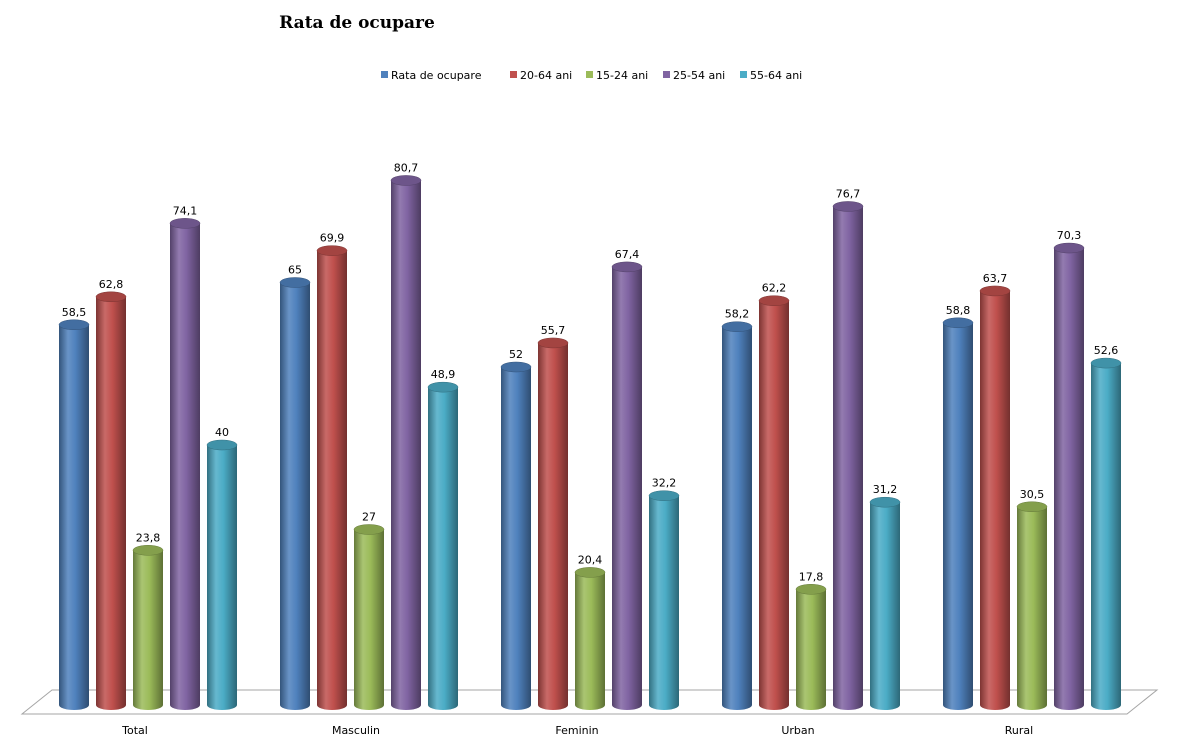  Describe the element at coordinates (1019, 730) in the screenshot. I see `x-tick-label: Rural` at that location.